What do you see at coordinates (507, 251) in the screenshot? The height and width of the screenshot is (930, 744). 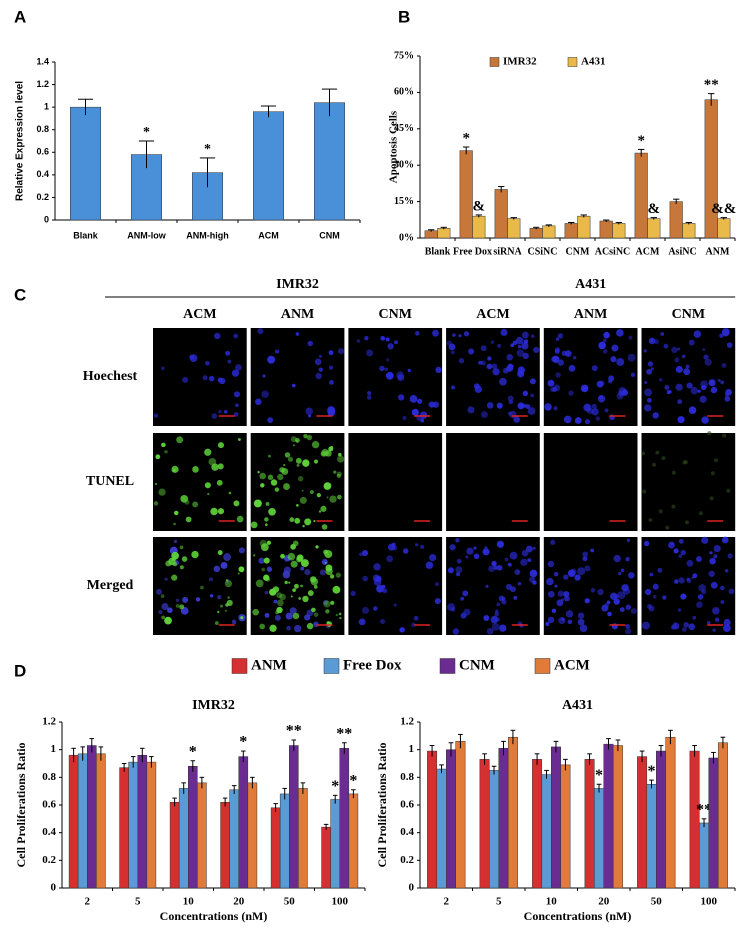 I see `x-tick-label: siRNA` at bounding box center [507, 251].